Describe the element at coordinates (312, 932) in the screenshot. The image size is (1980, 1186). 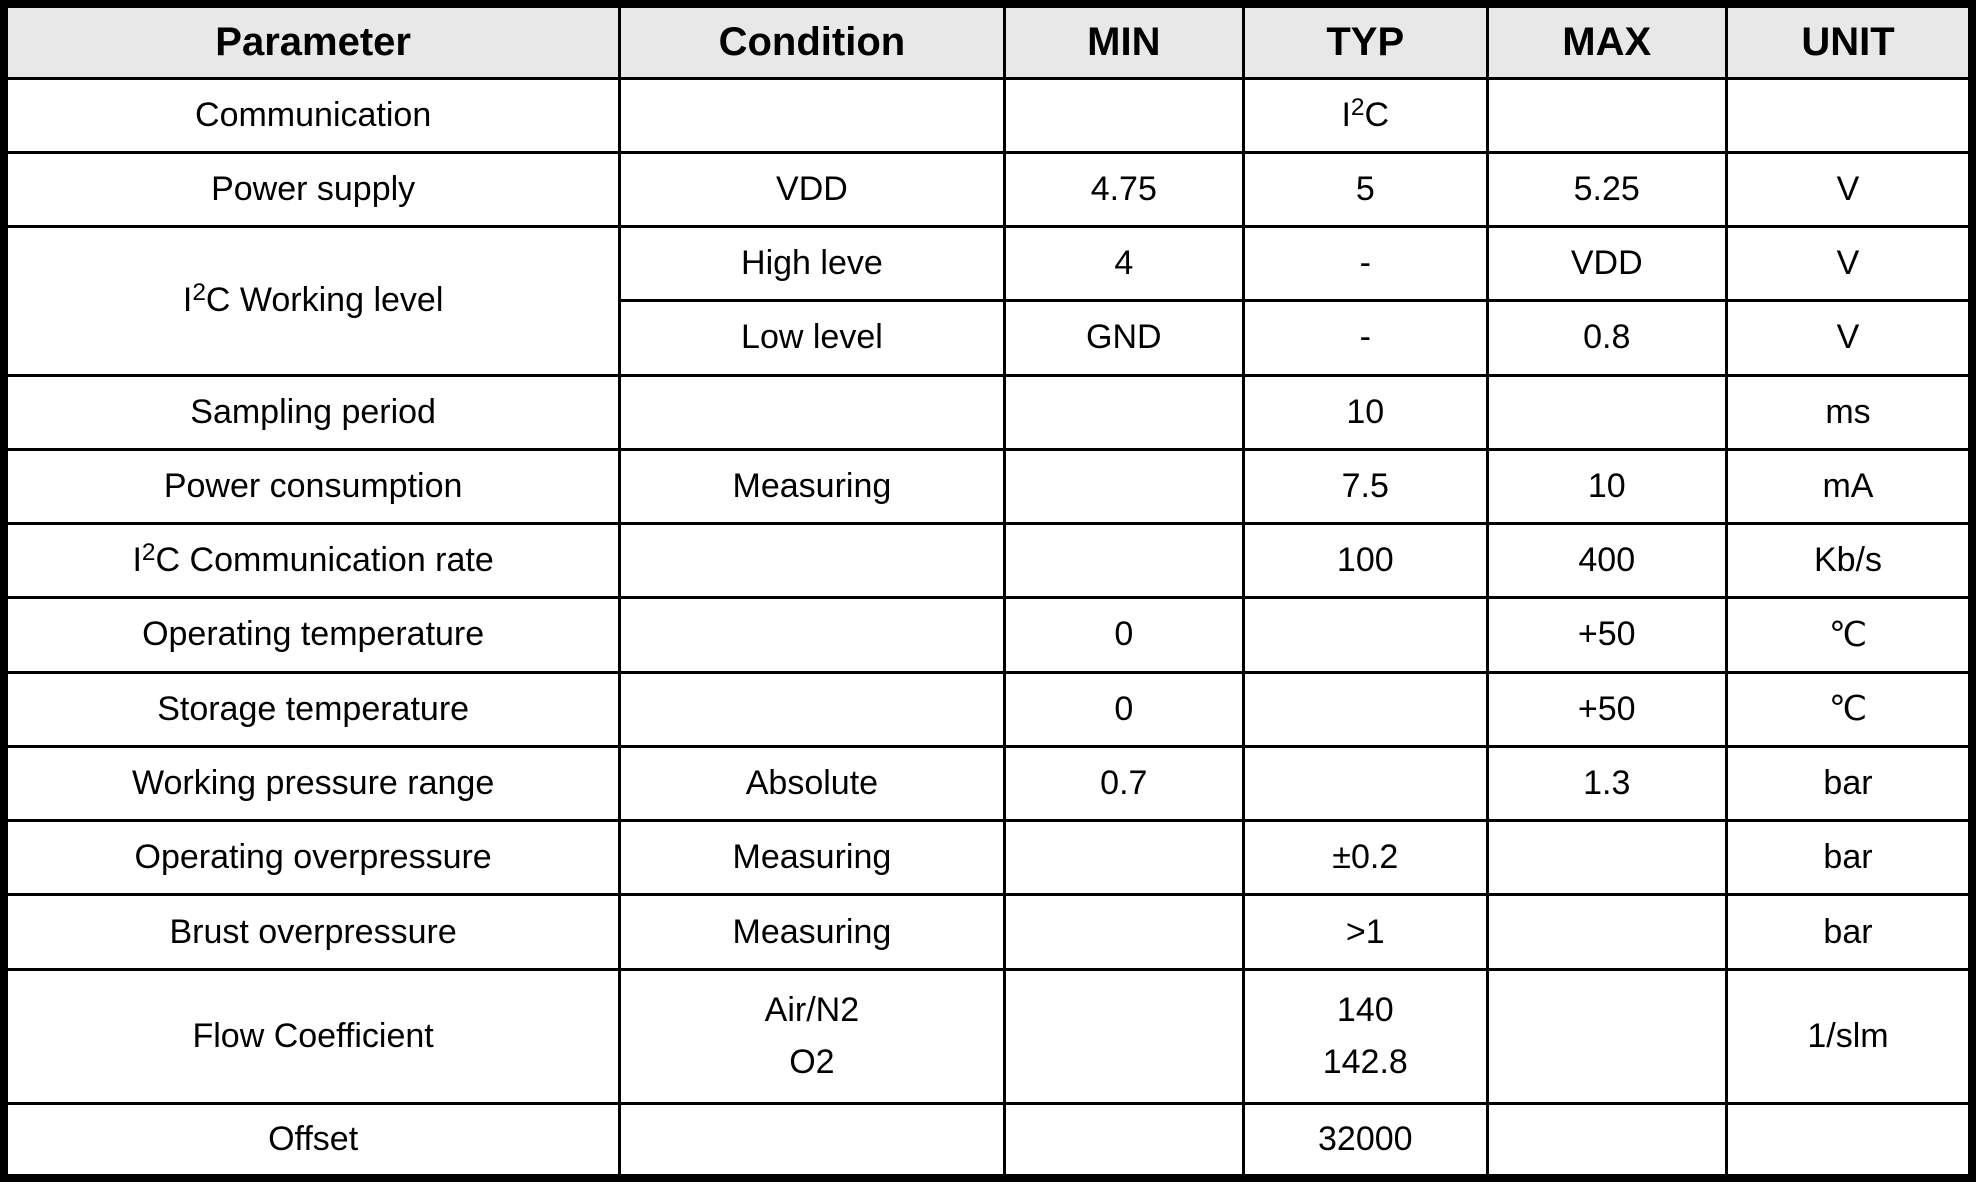
I see `param-cell: Brust overpressure` at that location.